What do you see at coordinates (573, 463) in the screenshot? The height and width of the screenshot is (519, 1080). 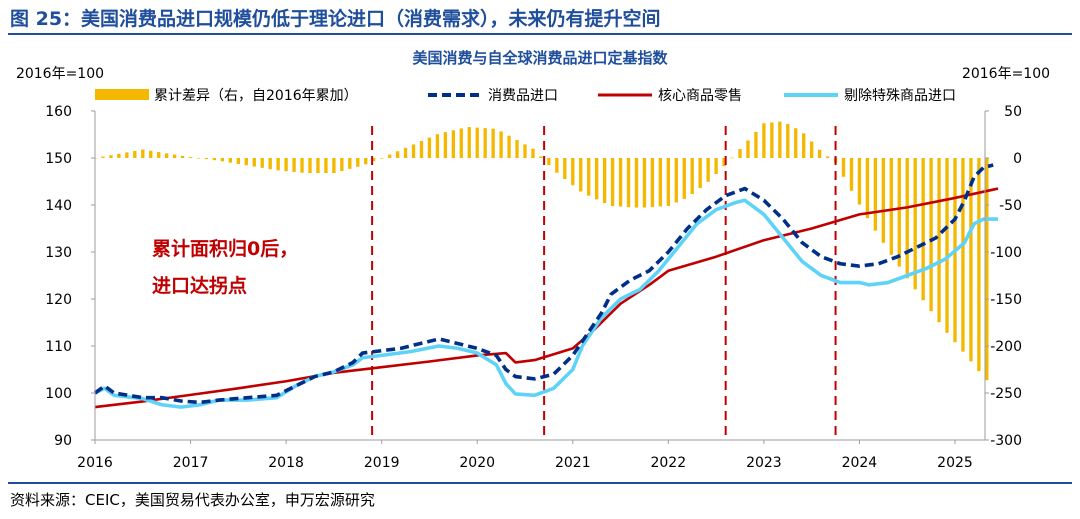 I see `x-axis-tick-label: 2021` at bounding box center [573, 463].